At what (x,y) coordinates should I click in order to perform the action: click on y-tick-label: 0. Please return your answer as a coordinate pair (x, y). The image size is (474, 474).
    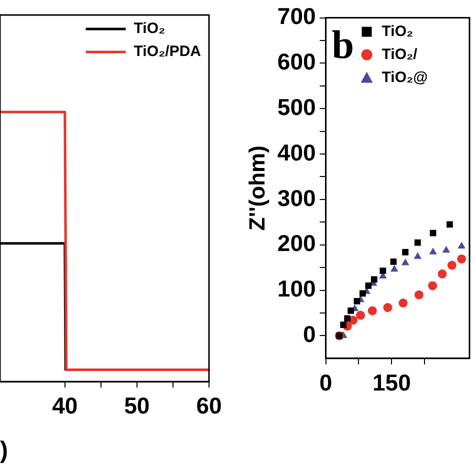
    Looking at the image, I should click on (309, 334).